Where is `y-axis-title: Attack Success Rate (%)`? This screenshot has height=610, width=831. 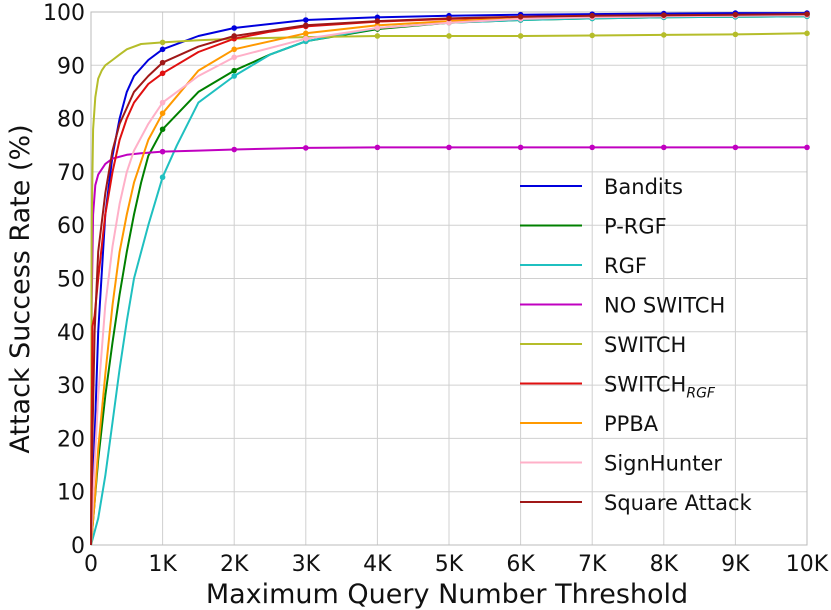
y-axis-title: Attack Success Rate (%) is located at coordinates (20, 288).